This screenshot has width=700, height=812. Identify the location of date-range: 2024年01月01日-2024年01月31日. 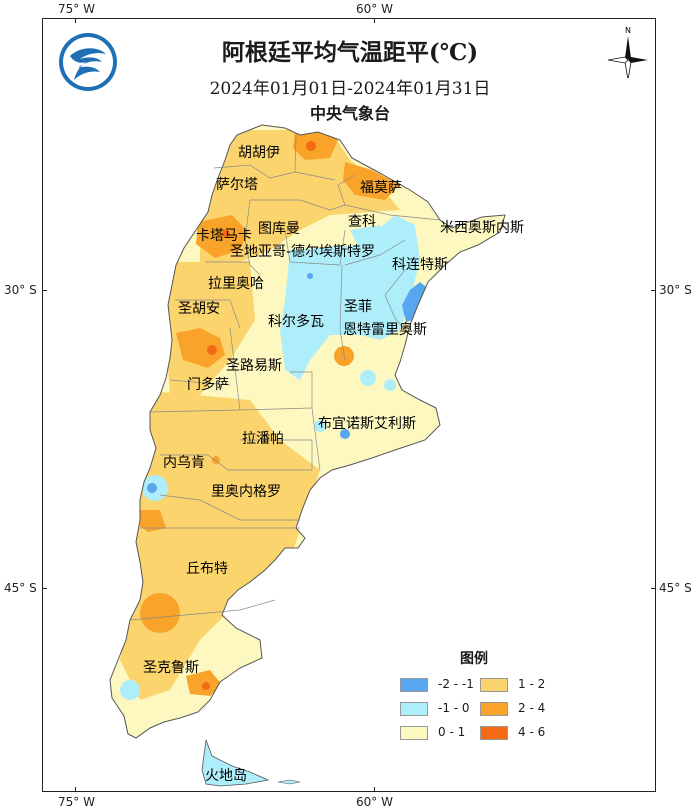
(350, 89).